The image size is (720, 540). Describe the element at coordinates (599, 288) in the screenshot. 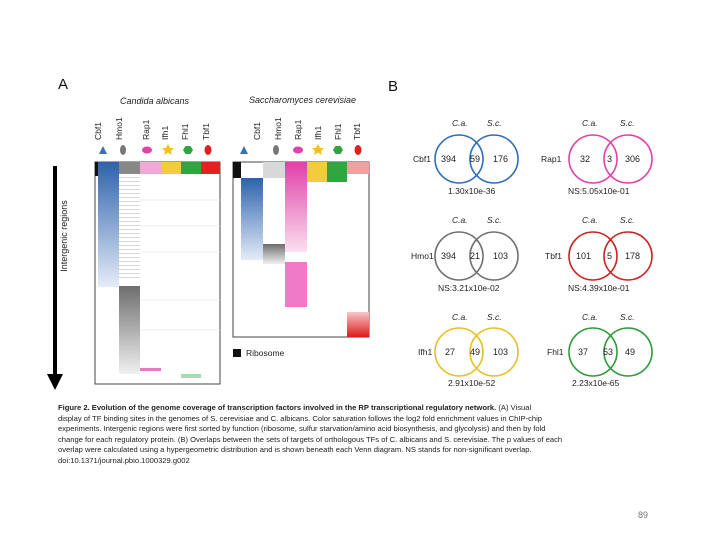

I see `venn-pvalue: NS:4.39x10e-01` at that location.